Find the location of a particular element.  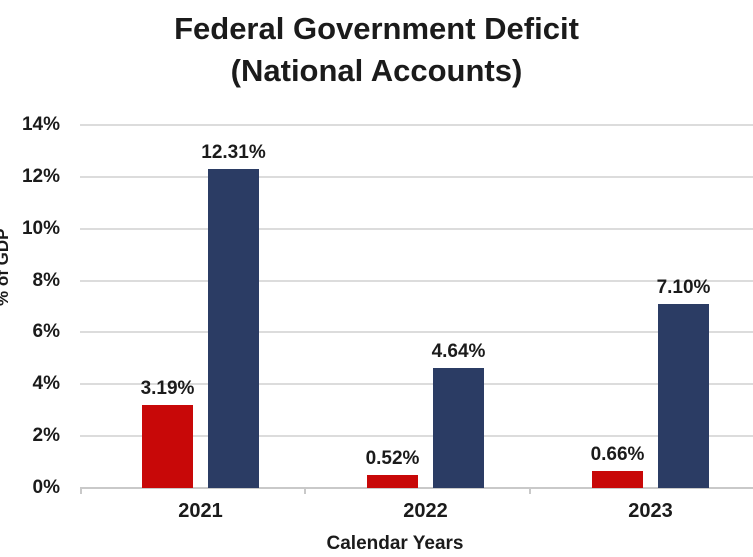

y-tick-label: 0% is located at coordinates (46, 487).